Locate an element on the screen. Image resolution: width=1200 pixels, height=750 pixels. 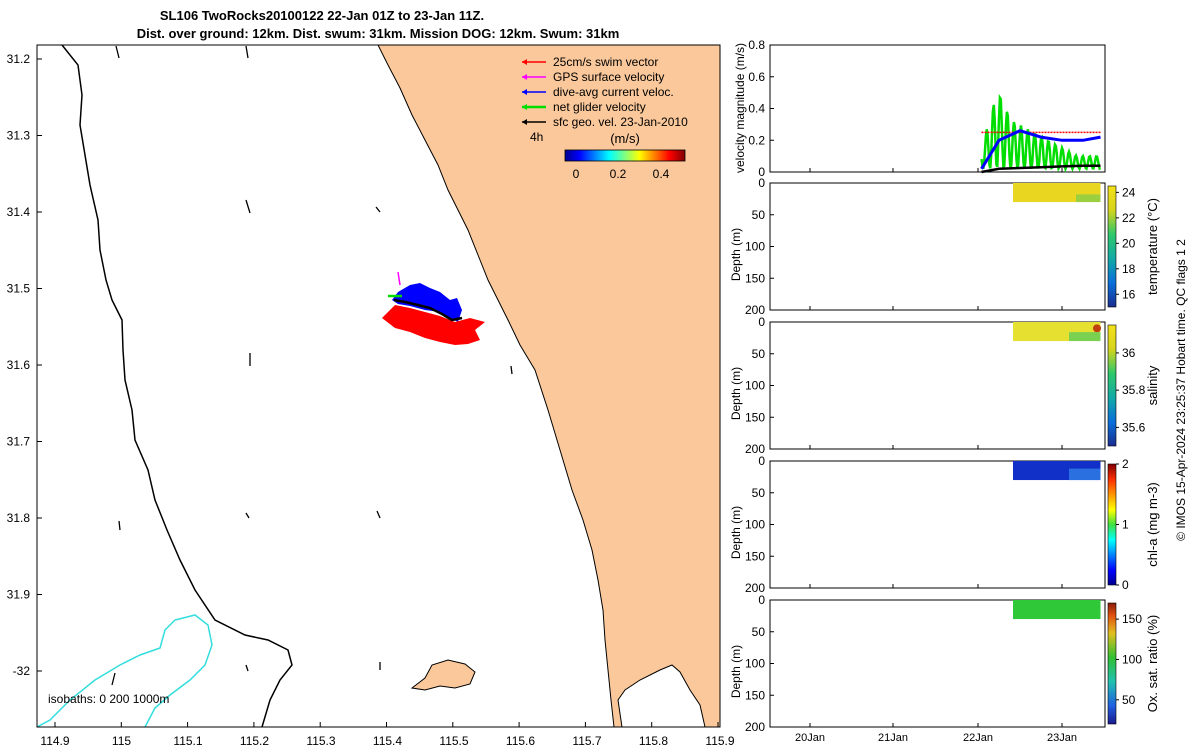
velocity-y-tick-label: 0 is located at coordinates (761, 172).